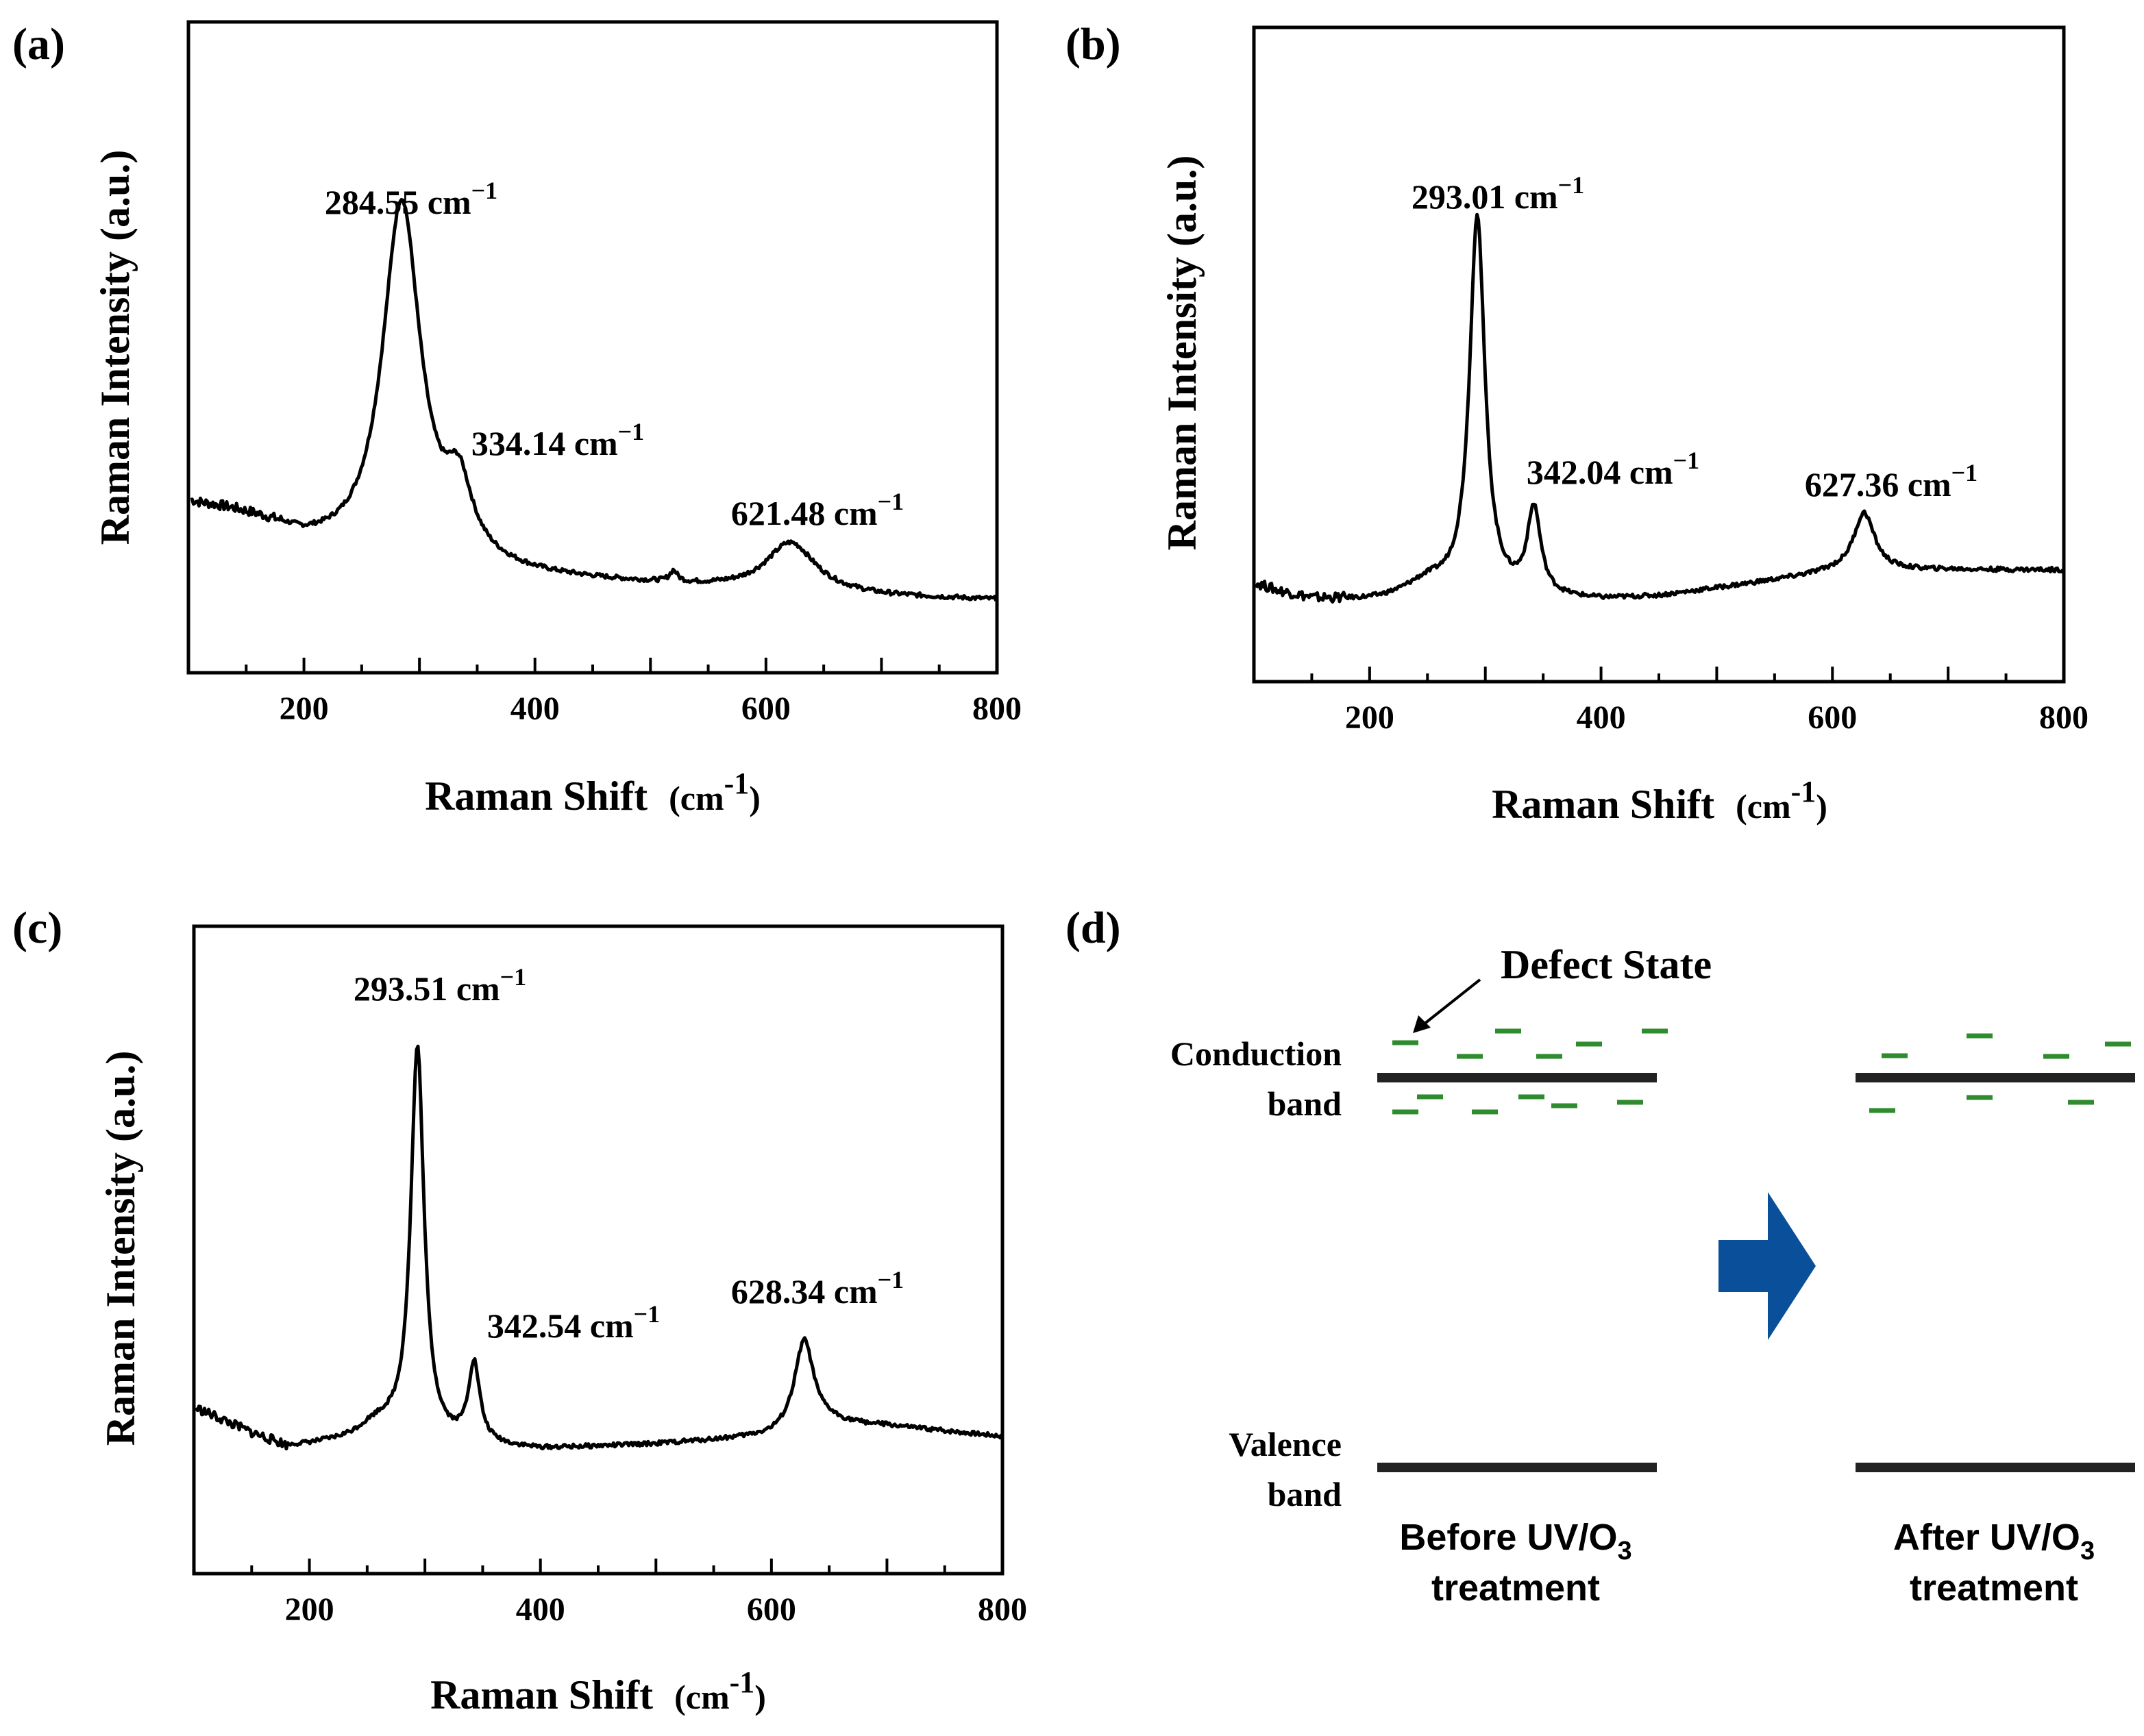 The image size is (2144, 1736). I want to click on panel-a-x-tick-labels: 200 400 600 800, so click(651, 709).